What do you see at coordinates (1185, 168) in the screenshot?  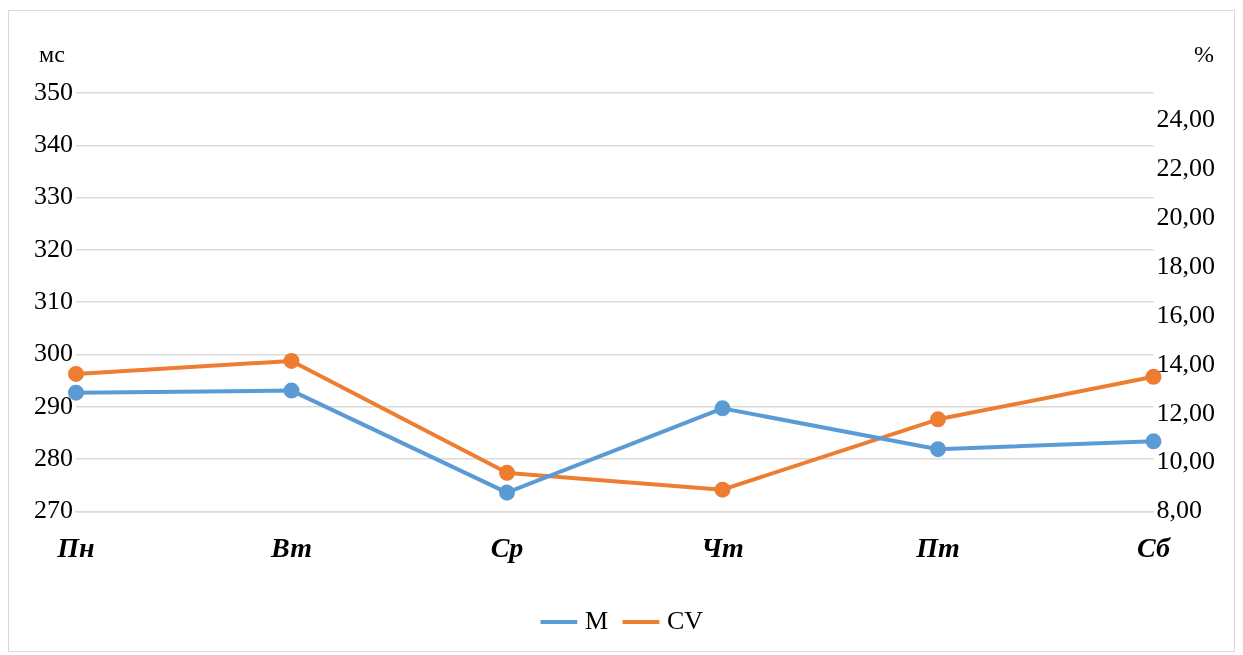 I see `y2-tick-label: 22,00` at bounding box center [1185, 168].